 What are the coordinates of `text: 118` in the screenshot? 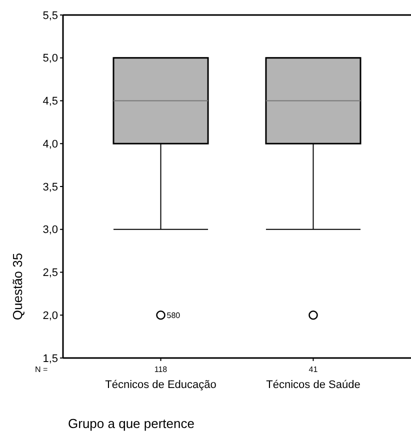 It's located at (161, 369).